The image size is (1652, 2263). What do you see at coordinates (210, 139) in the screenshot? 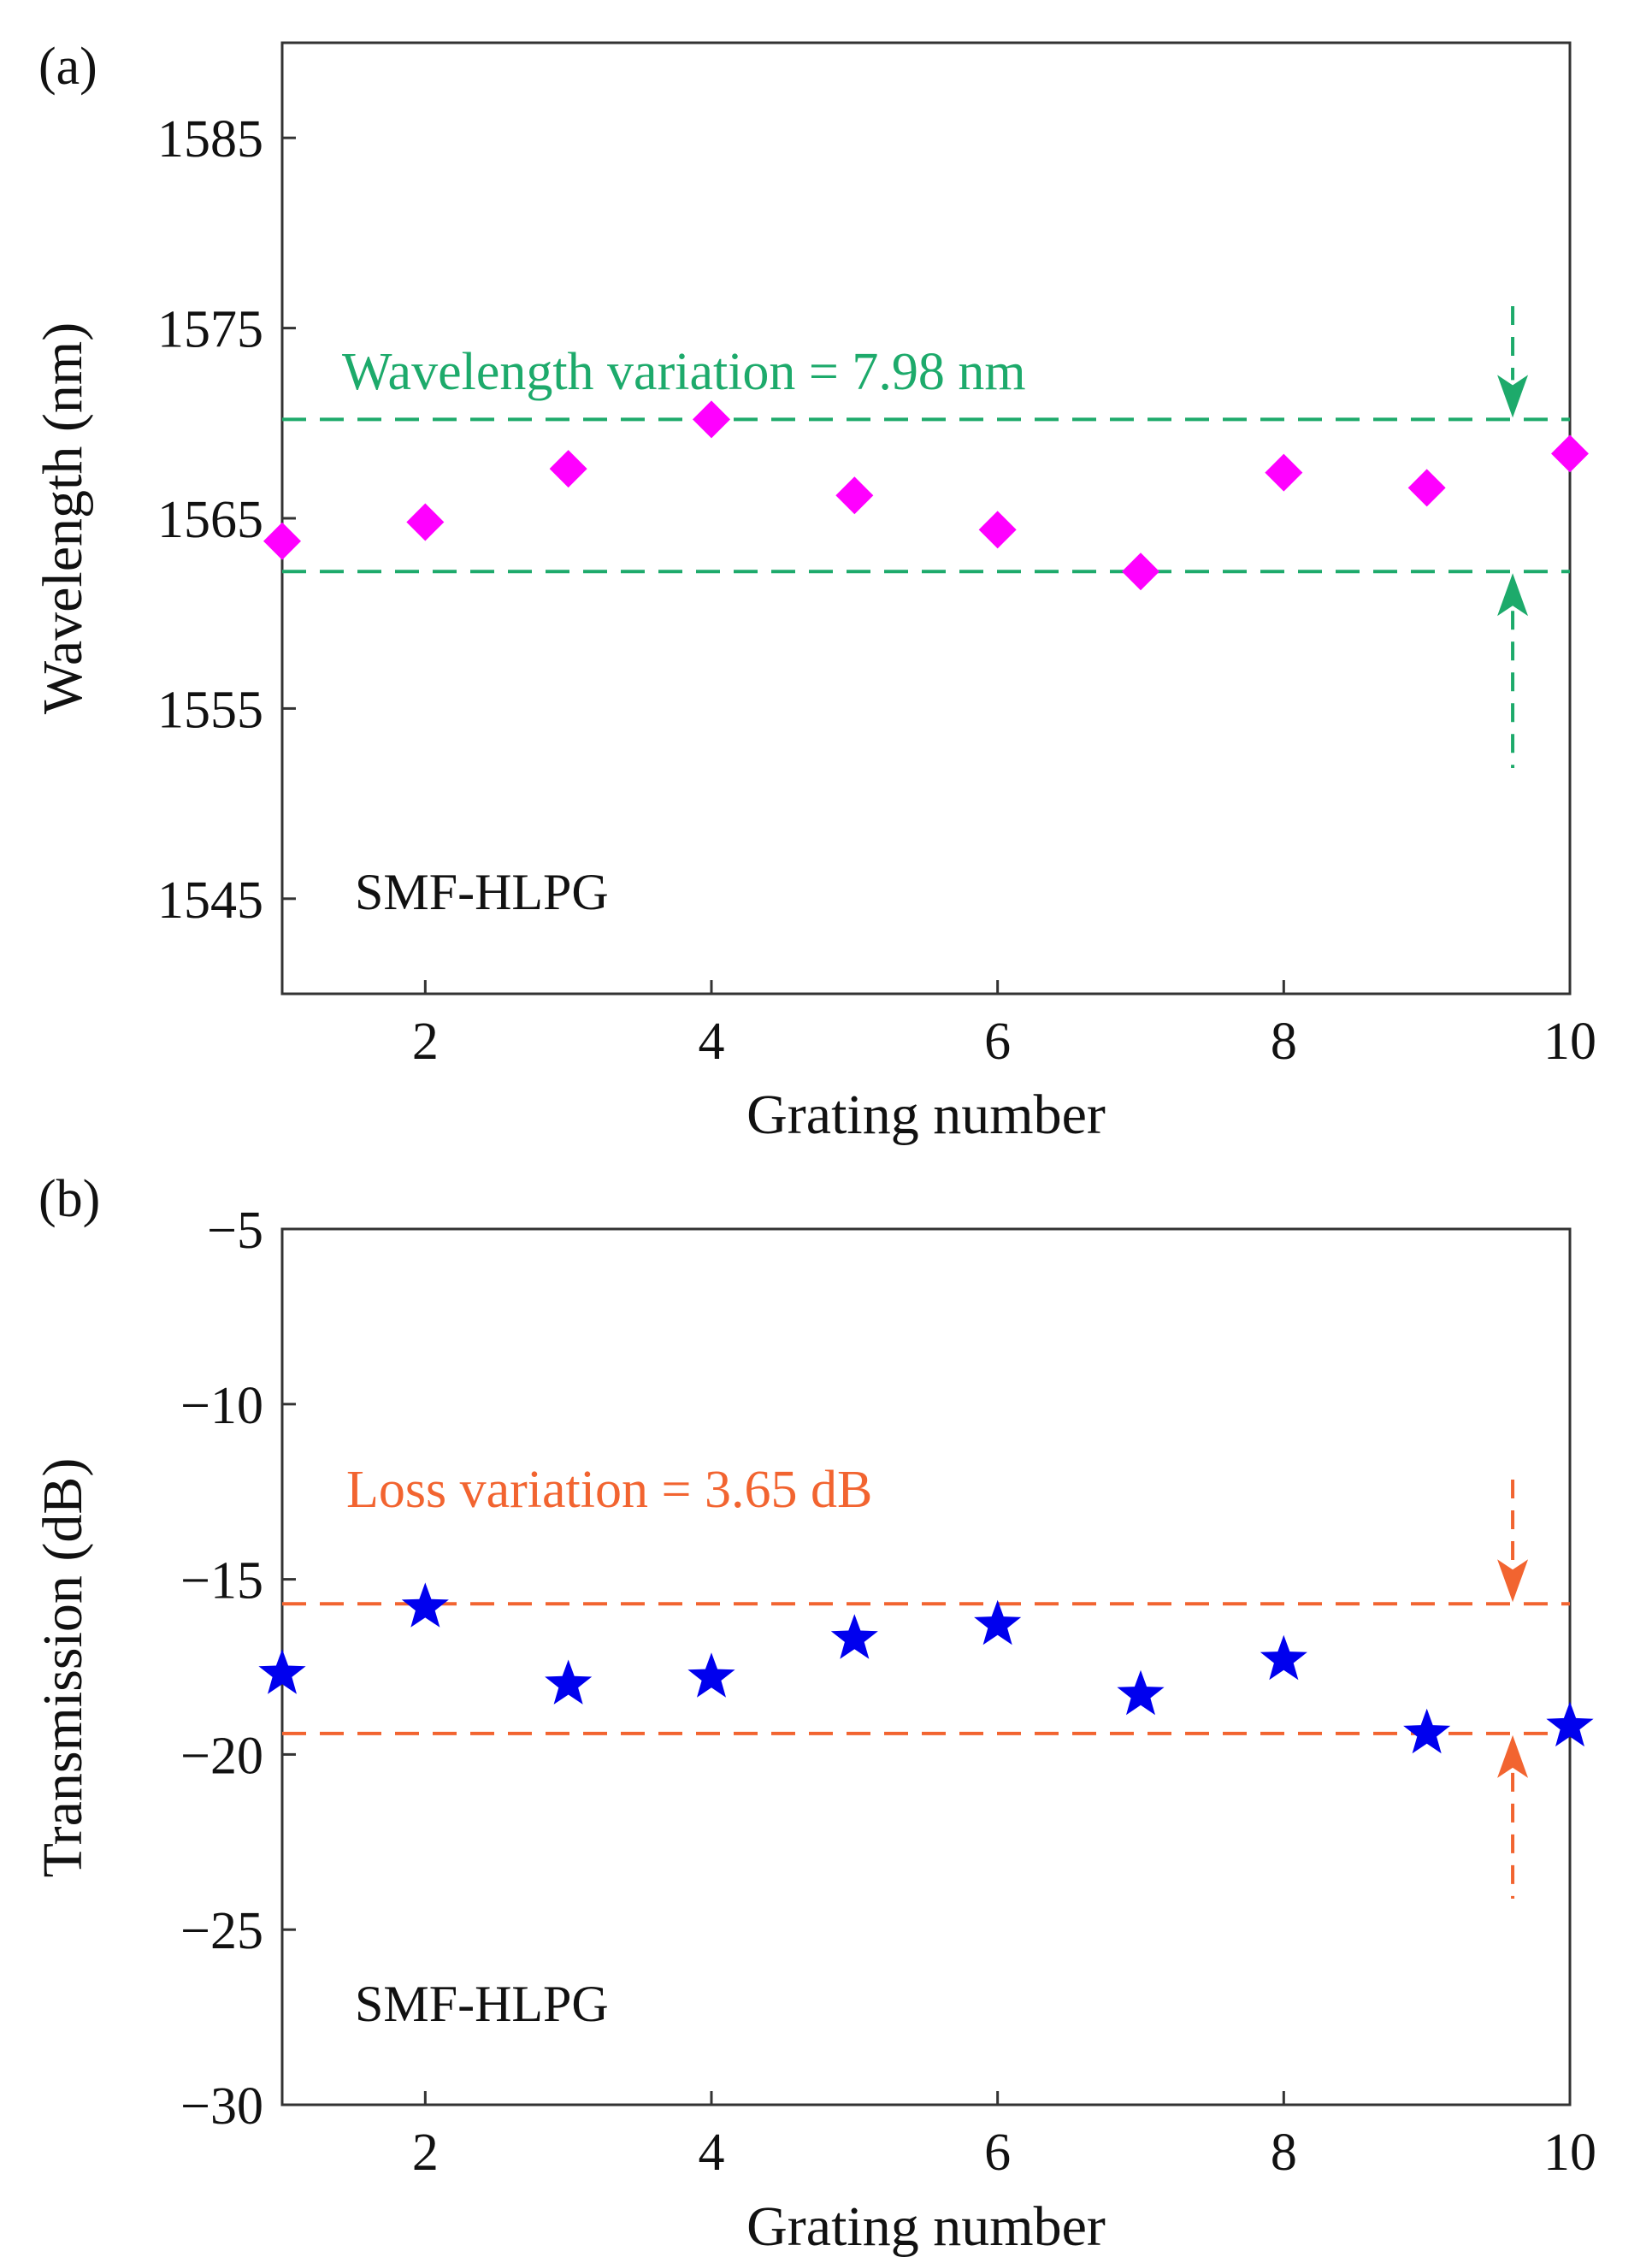
I see `y-tick-label: 1585` at bounding box center [210, 139].